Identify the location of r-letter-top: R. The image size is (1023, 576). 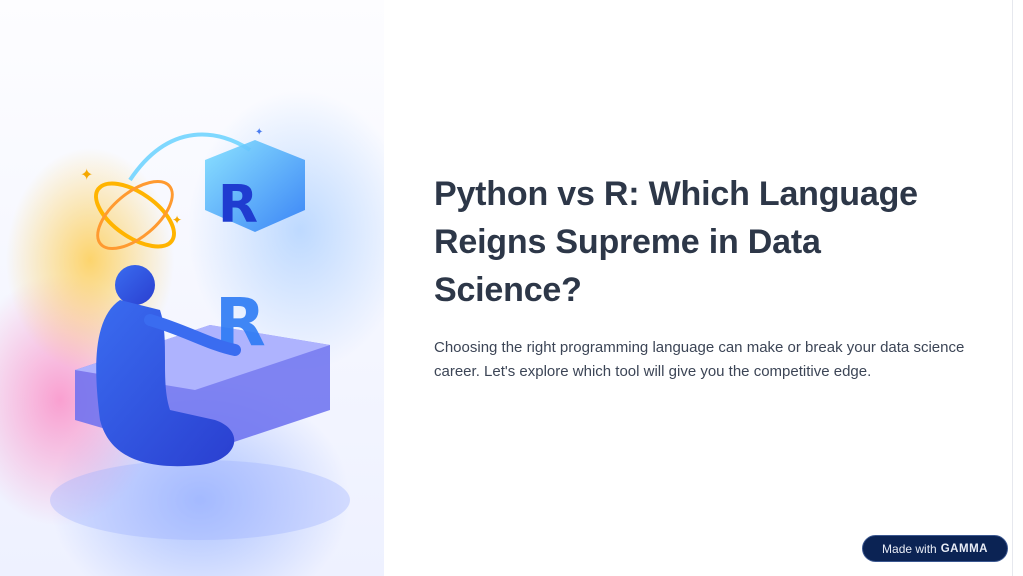
(238, 205).